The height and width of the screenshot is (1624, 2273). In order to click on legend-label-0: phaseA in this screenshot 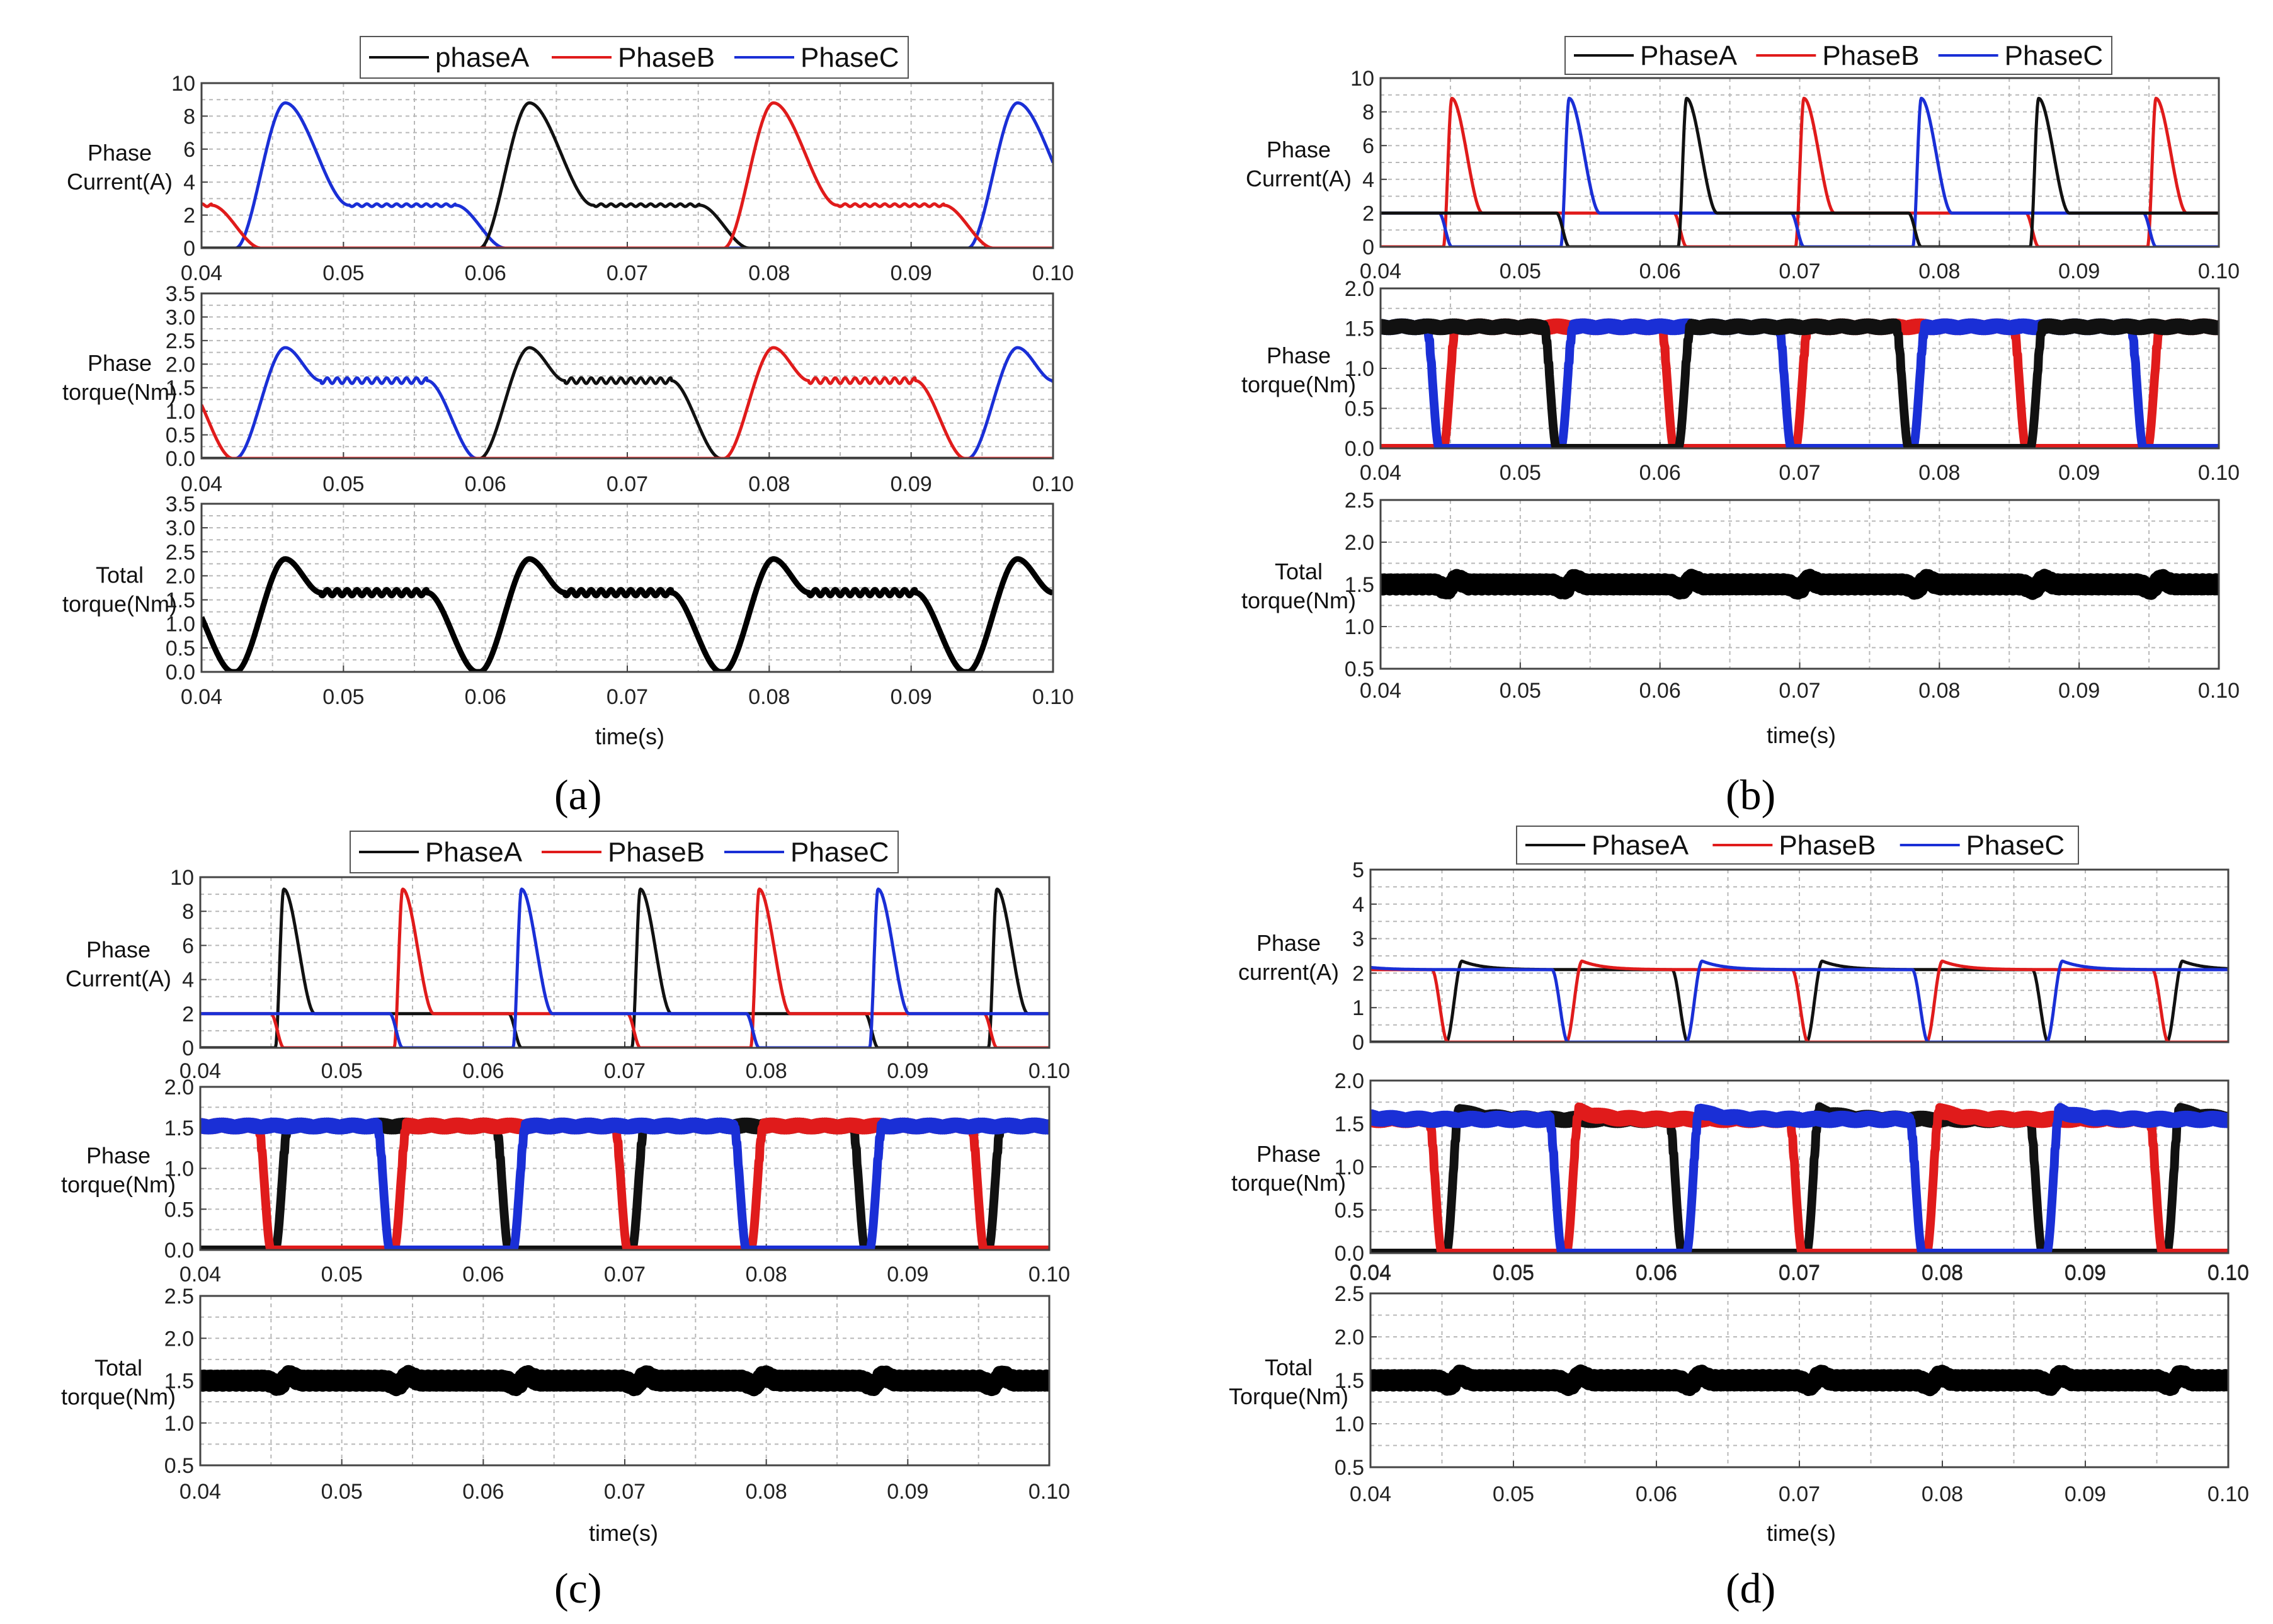, I will do `click(483, 58)`.